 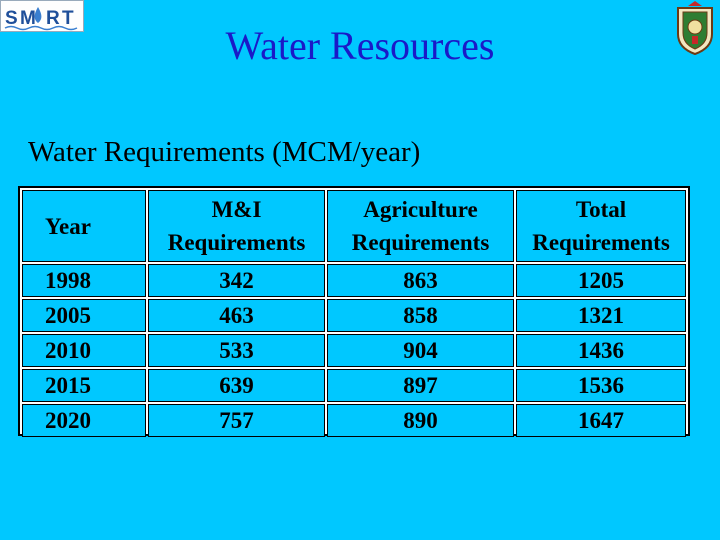 I want to click on header-agriculture-line1: Agriculture, so click(x=420, y=209).